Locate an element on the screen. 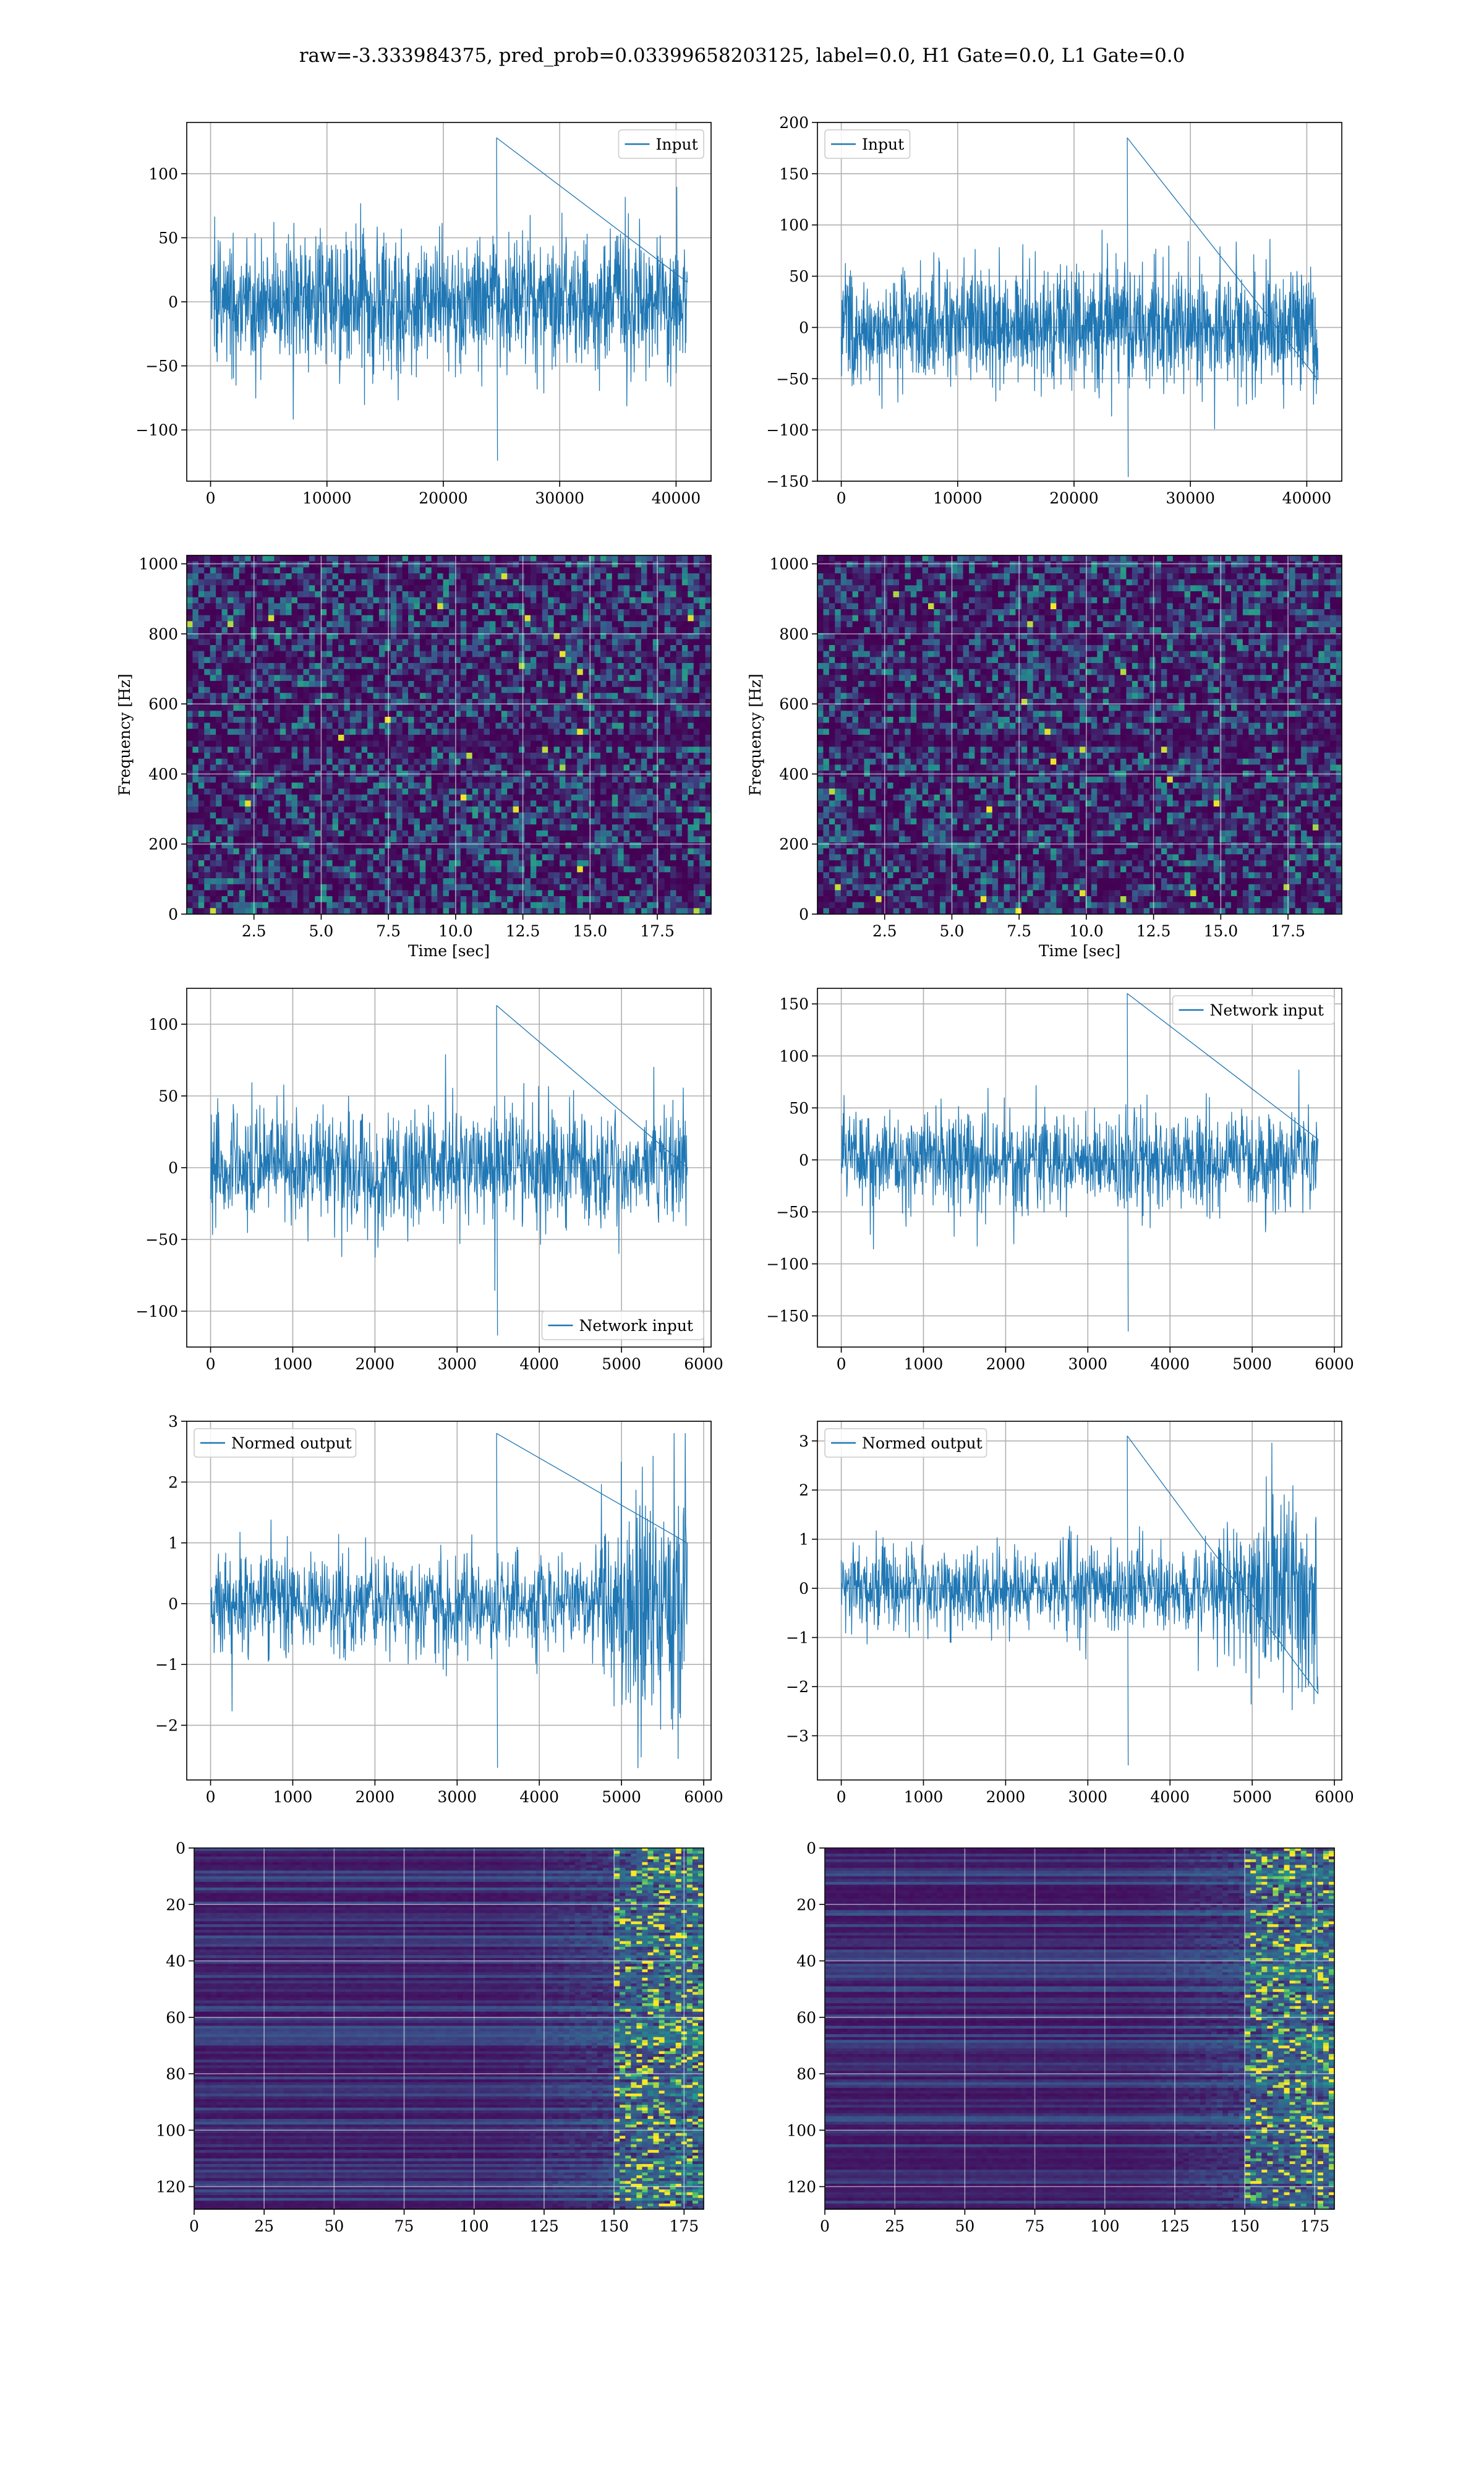 The image size is (1484, 2477). legend: Input is located at coordinates (661, 144).